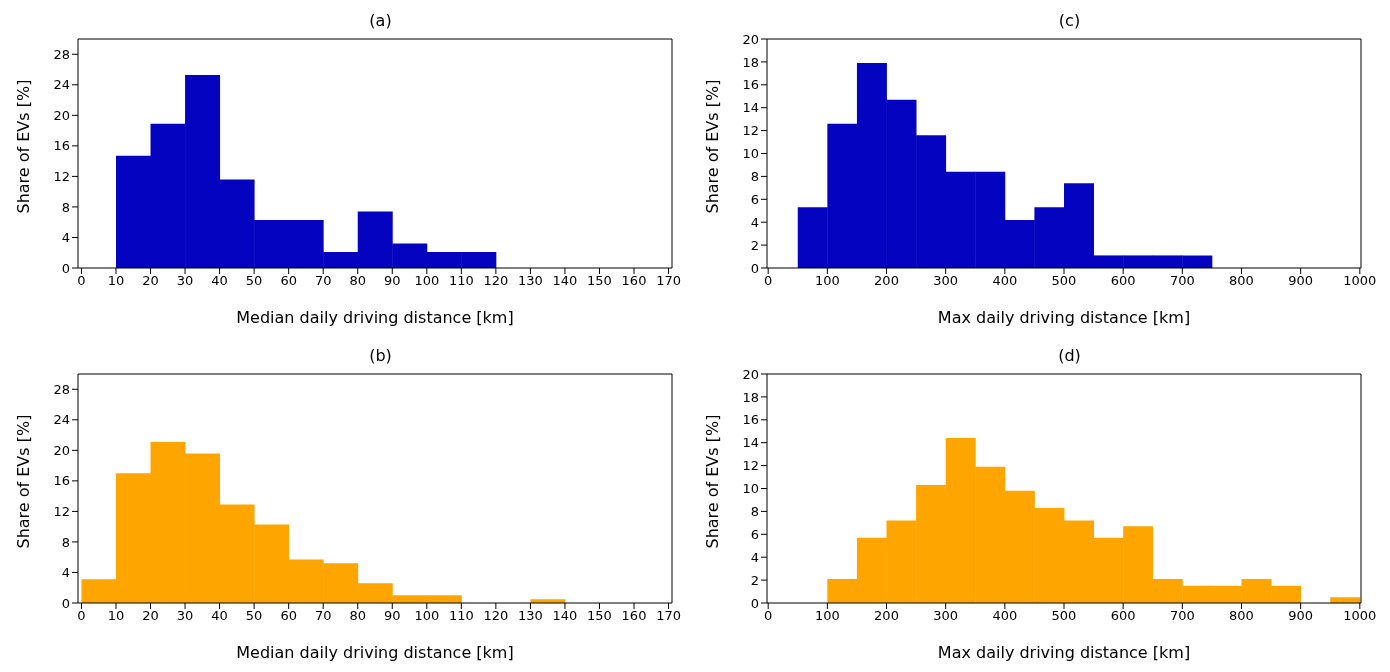 The height and width of the screenshot is (672, 1390). Describe the element at coordinates (380, 355) in the screenshot. I see `chart-title: (b)` at that location.